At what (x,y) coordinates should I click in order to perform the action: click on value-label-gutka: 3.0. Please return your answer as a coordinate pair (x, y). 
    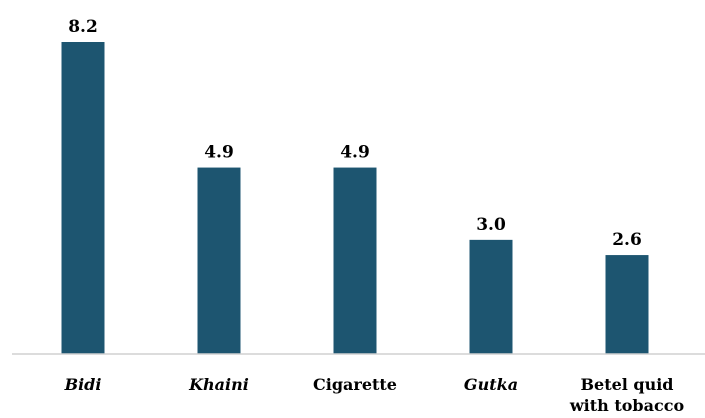
    Looking at the image, I should click on (491, 225).